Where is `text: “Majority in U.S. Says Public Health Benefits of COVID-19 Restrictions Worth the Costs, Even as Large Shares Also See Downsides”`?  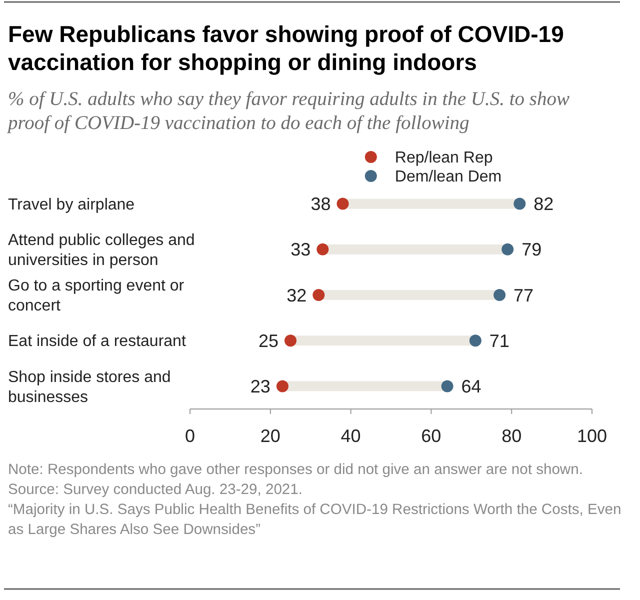 text: “Majority in U.S. Says Public Health Benefits of COVID-19 Restrictions Worth the Costs, Even as Large Shares Also See Downsides” is located at coordinates (315, 520).